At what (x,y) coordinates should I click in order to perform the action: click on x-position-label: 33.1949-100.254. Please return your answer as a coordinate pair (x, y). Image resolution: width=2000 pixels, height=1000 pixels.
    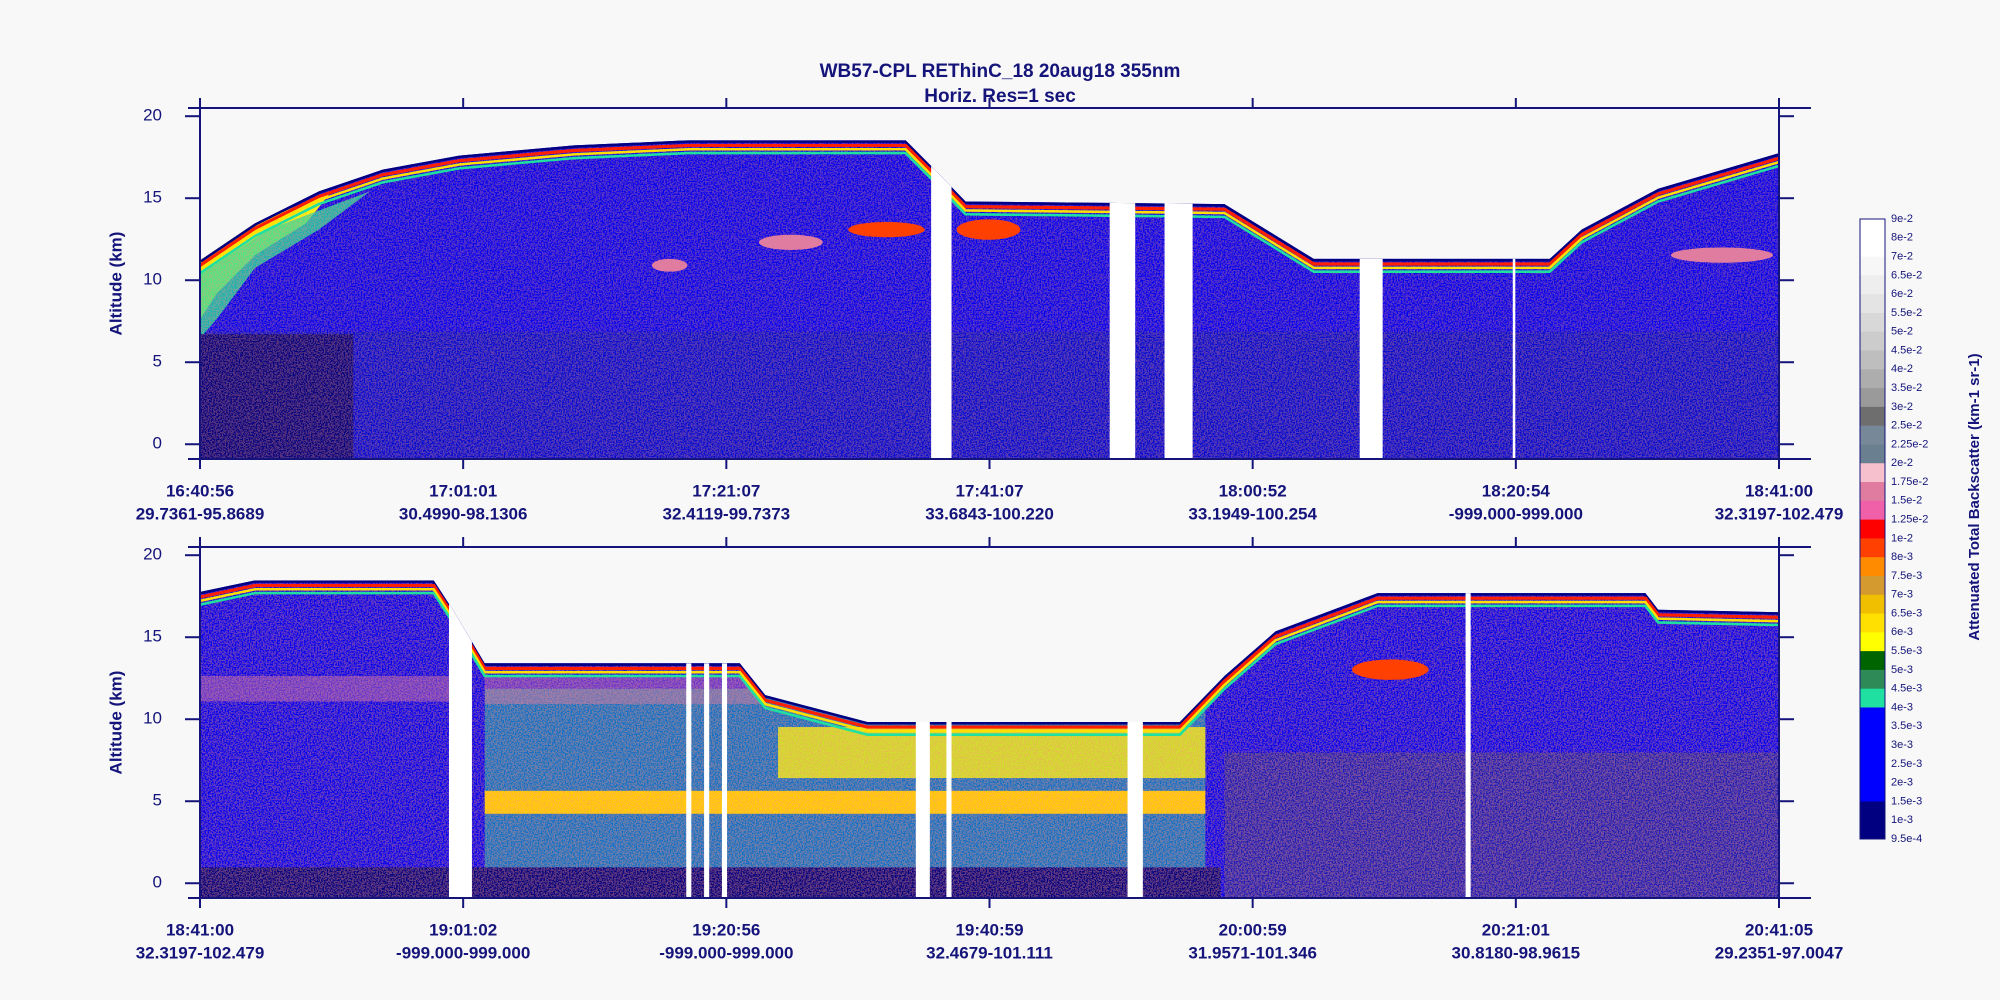
    Looking at the image, I should click on (1252, 513).